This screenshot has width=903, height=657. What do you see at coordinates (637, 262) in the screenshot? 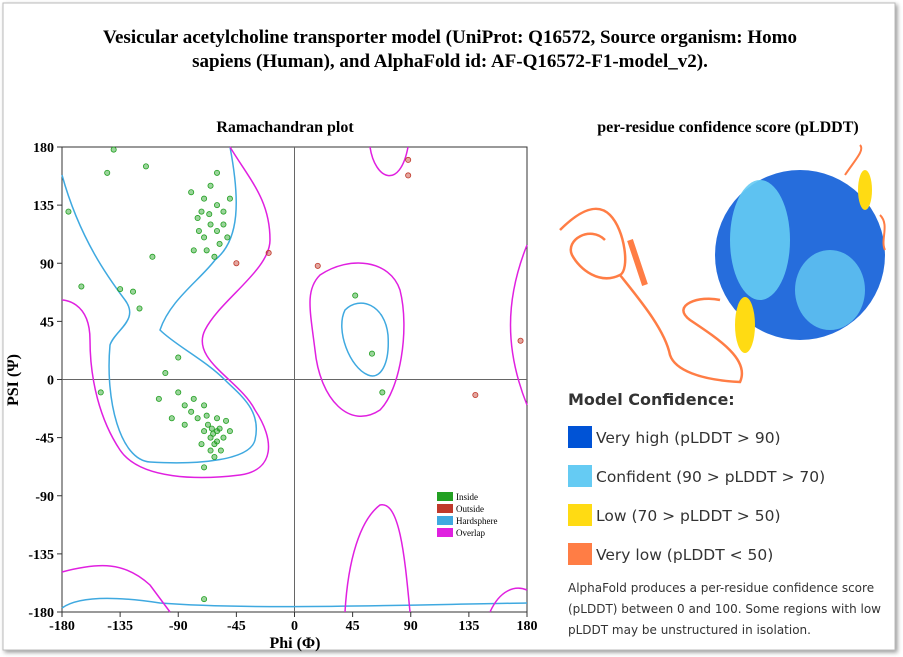
I see `strand` at bounding box center [637, 262].